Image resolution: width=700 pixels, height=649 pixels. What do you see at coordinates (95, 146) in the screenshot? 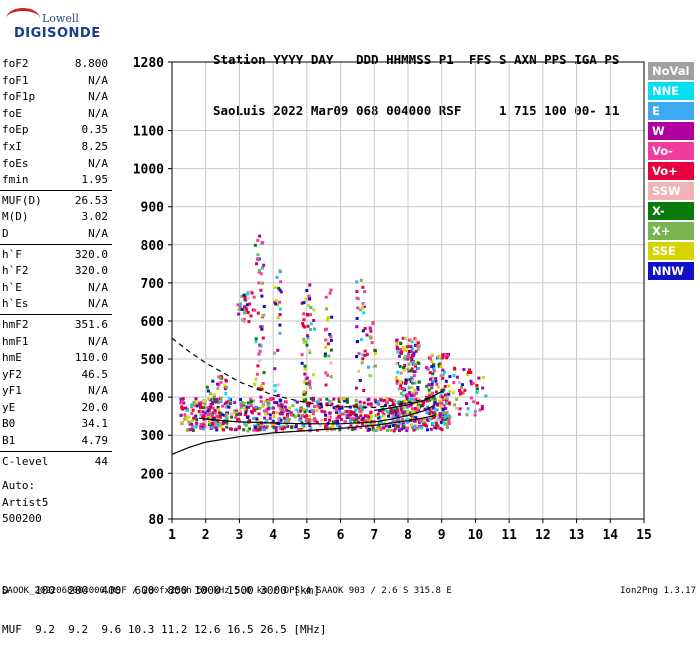
I see `param-value: 8.25` at bounding box center [95, 146].